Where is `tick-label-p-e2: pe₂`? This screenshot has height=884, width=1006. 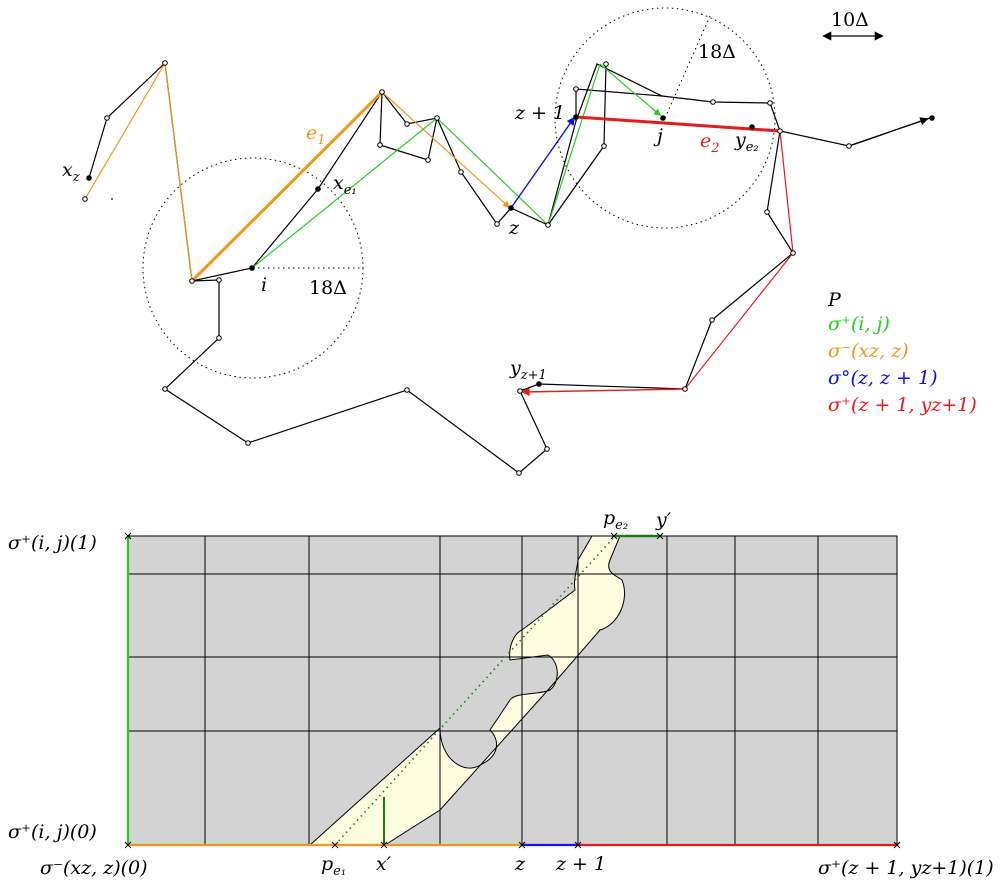
tick-label-p-e2: pe₂ is located at coordinates (615, 520).